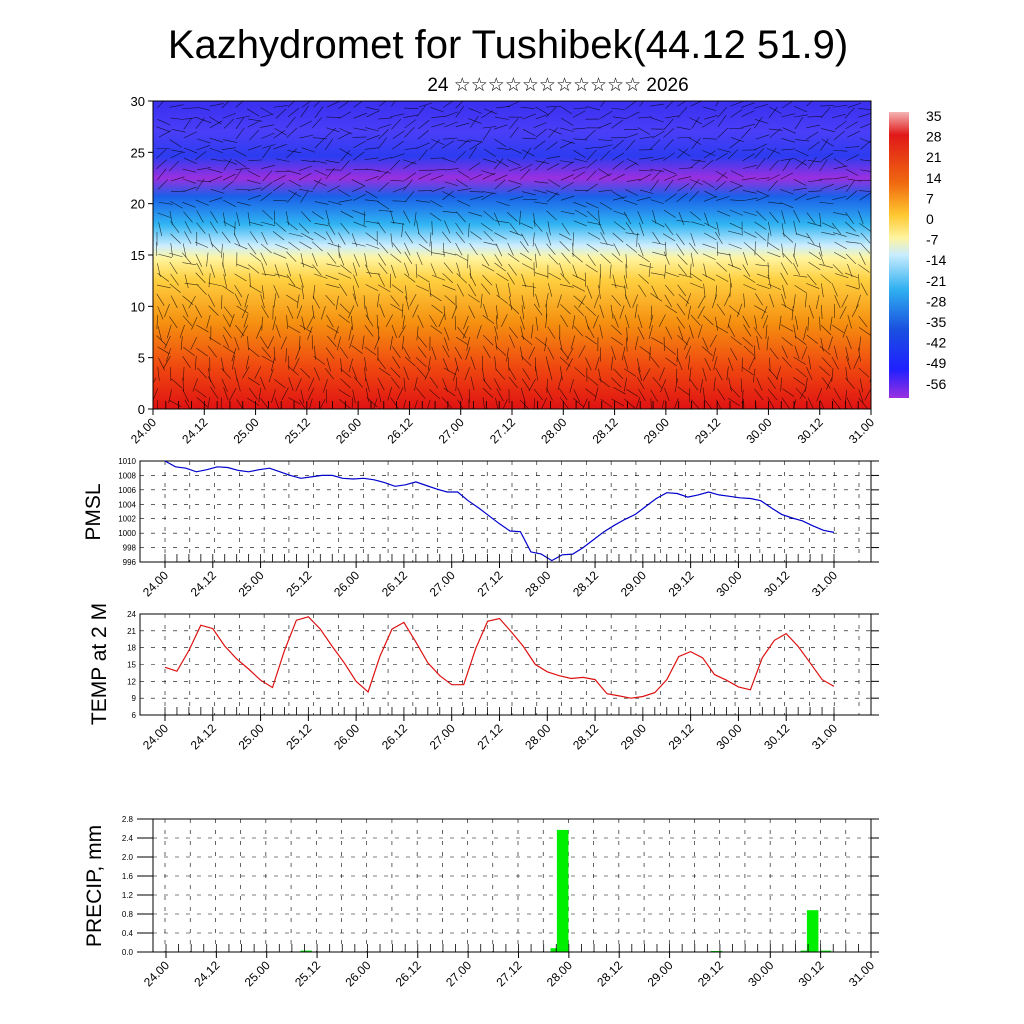 The width and height of the screenshot is (1024, 1024). Describe the element at coordinates (203, 583) in the screenshot. I see `x-tick-label: 24.12` at that location.